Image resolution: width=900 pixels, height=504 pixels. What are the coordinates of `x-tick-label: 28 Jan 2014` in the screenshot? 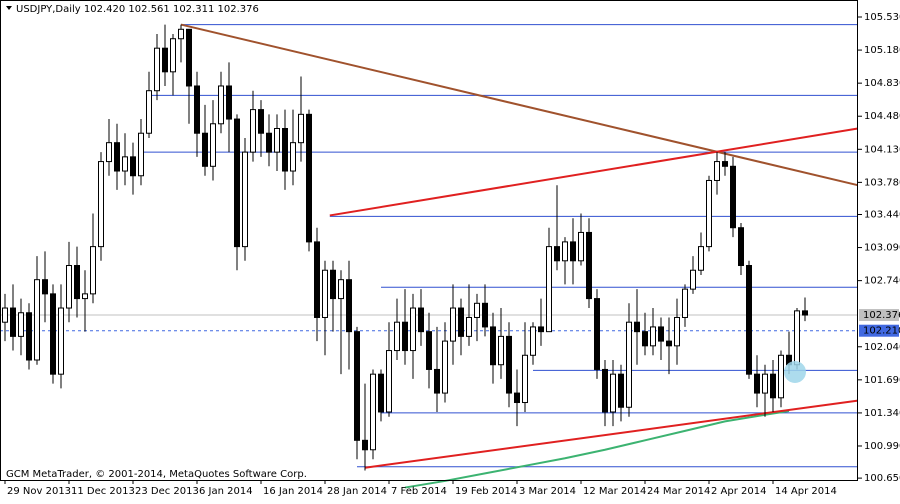 It's located at (357, 491).